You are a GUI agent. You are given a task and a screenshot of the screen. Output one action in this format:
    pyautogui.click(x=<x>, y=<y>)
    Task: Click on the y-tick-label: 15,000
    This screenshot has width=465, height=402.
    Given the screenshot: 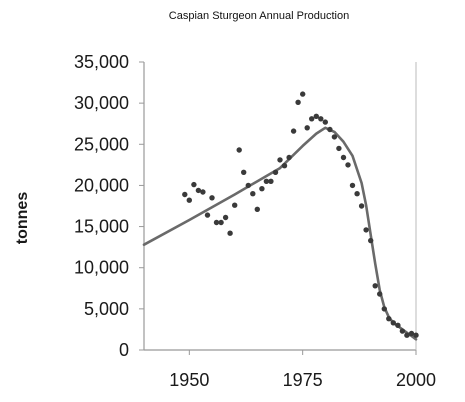 What is the action you would take?
    pyautogui.click(x=101, y=227)
    